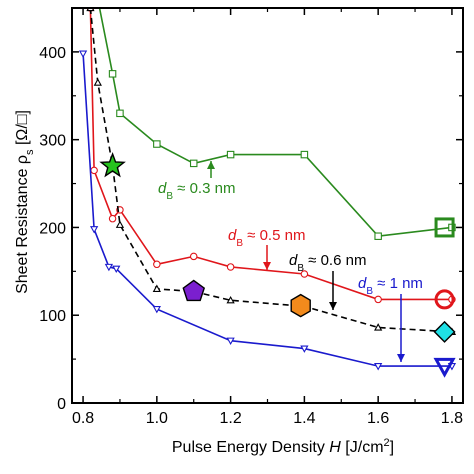 This screenshot has width=474, height=474. I want to click on x-tick-label: 1.0, so click(157, 418).